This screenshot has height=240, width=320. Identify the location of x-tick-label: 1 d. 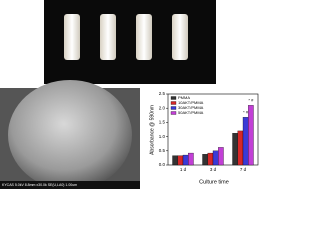
(183, 169).